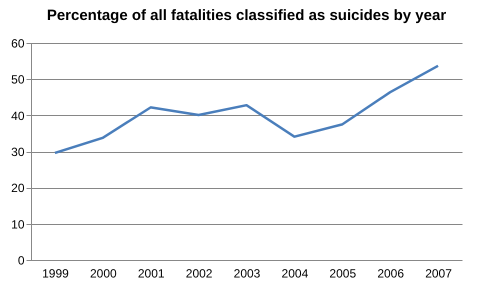  What do you see at coordinates (104, 273) in the screenshot?
I see `x-tick-label: 2000` at bounding box center [104, 273].